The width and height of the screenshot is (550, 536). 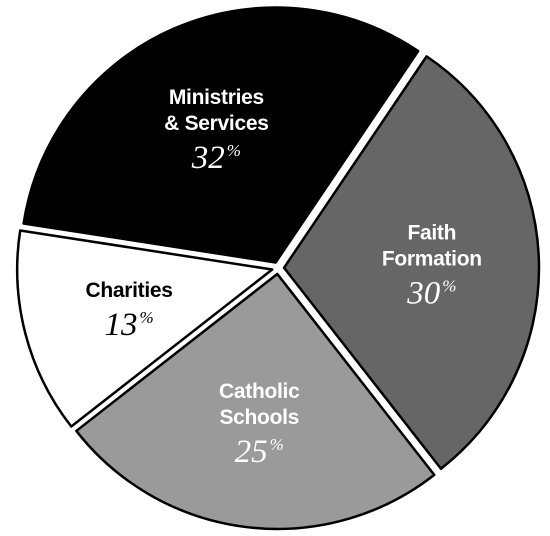 What do you see at coordinates (259, 391) in the screenshot?
I see `slice-label-line: Catholic` at bounding box center [259, 391].